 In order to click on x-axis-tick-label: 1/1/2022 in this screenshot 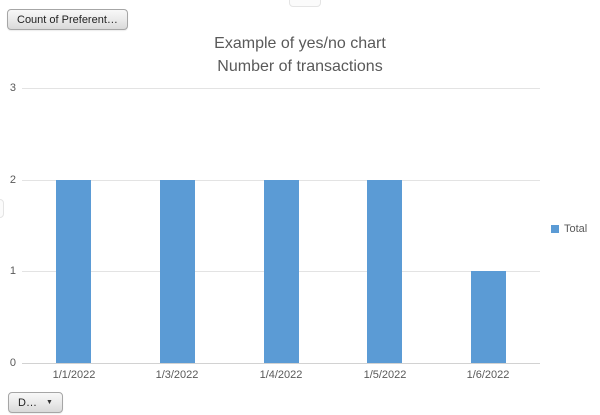, I will do `click(74, 375)`.